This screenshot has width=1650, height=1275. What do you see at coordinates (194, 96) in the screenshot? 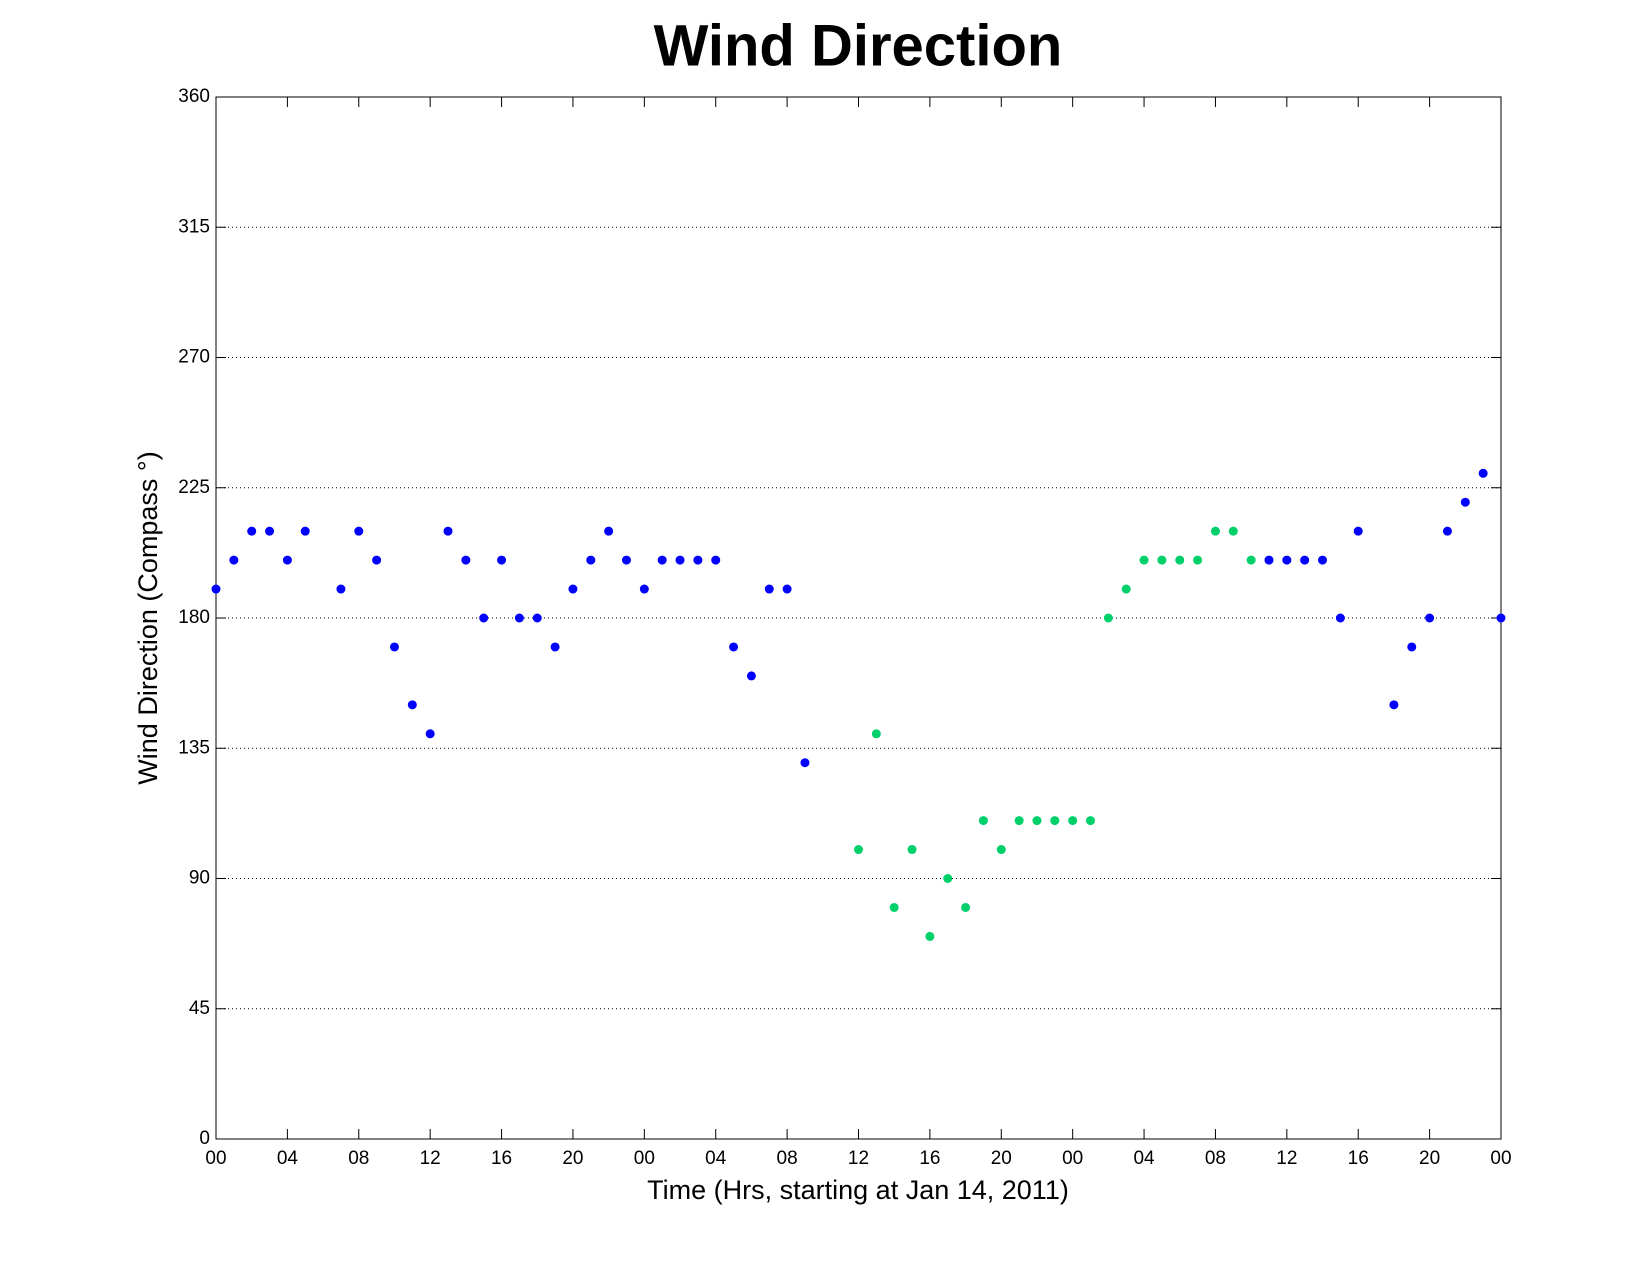
I see `y-tick-label: 360` at bounding box center [194, 96].